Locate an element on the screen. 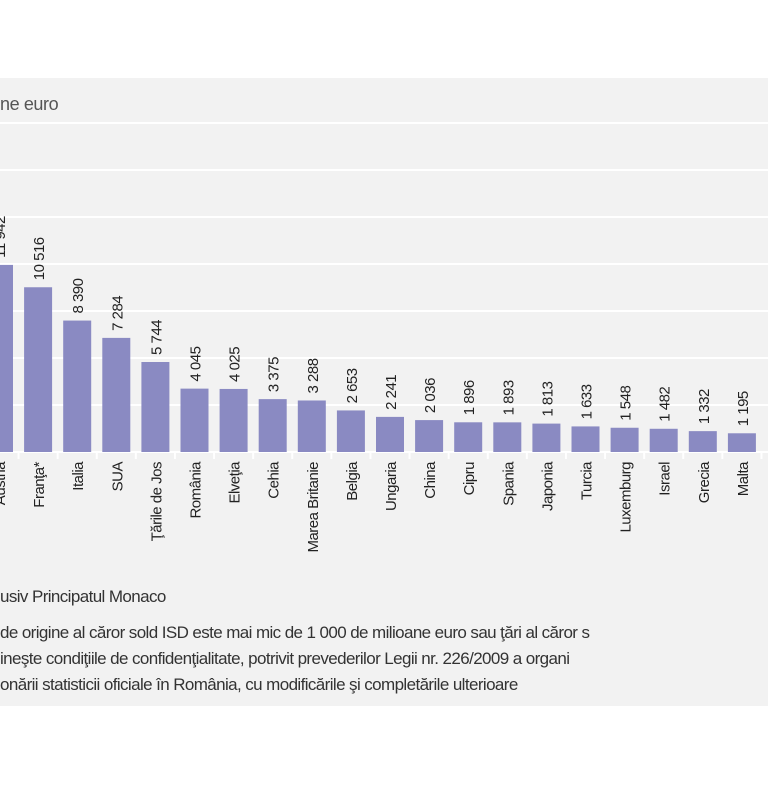 The image size is (768, 786). category-label: Israel is located at coordinates (665, 479).